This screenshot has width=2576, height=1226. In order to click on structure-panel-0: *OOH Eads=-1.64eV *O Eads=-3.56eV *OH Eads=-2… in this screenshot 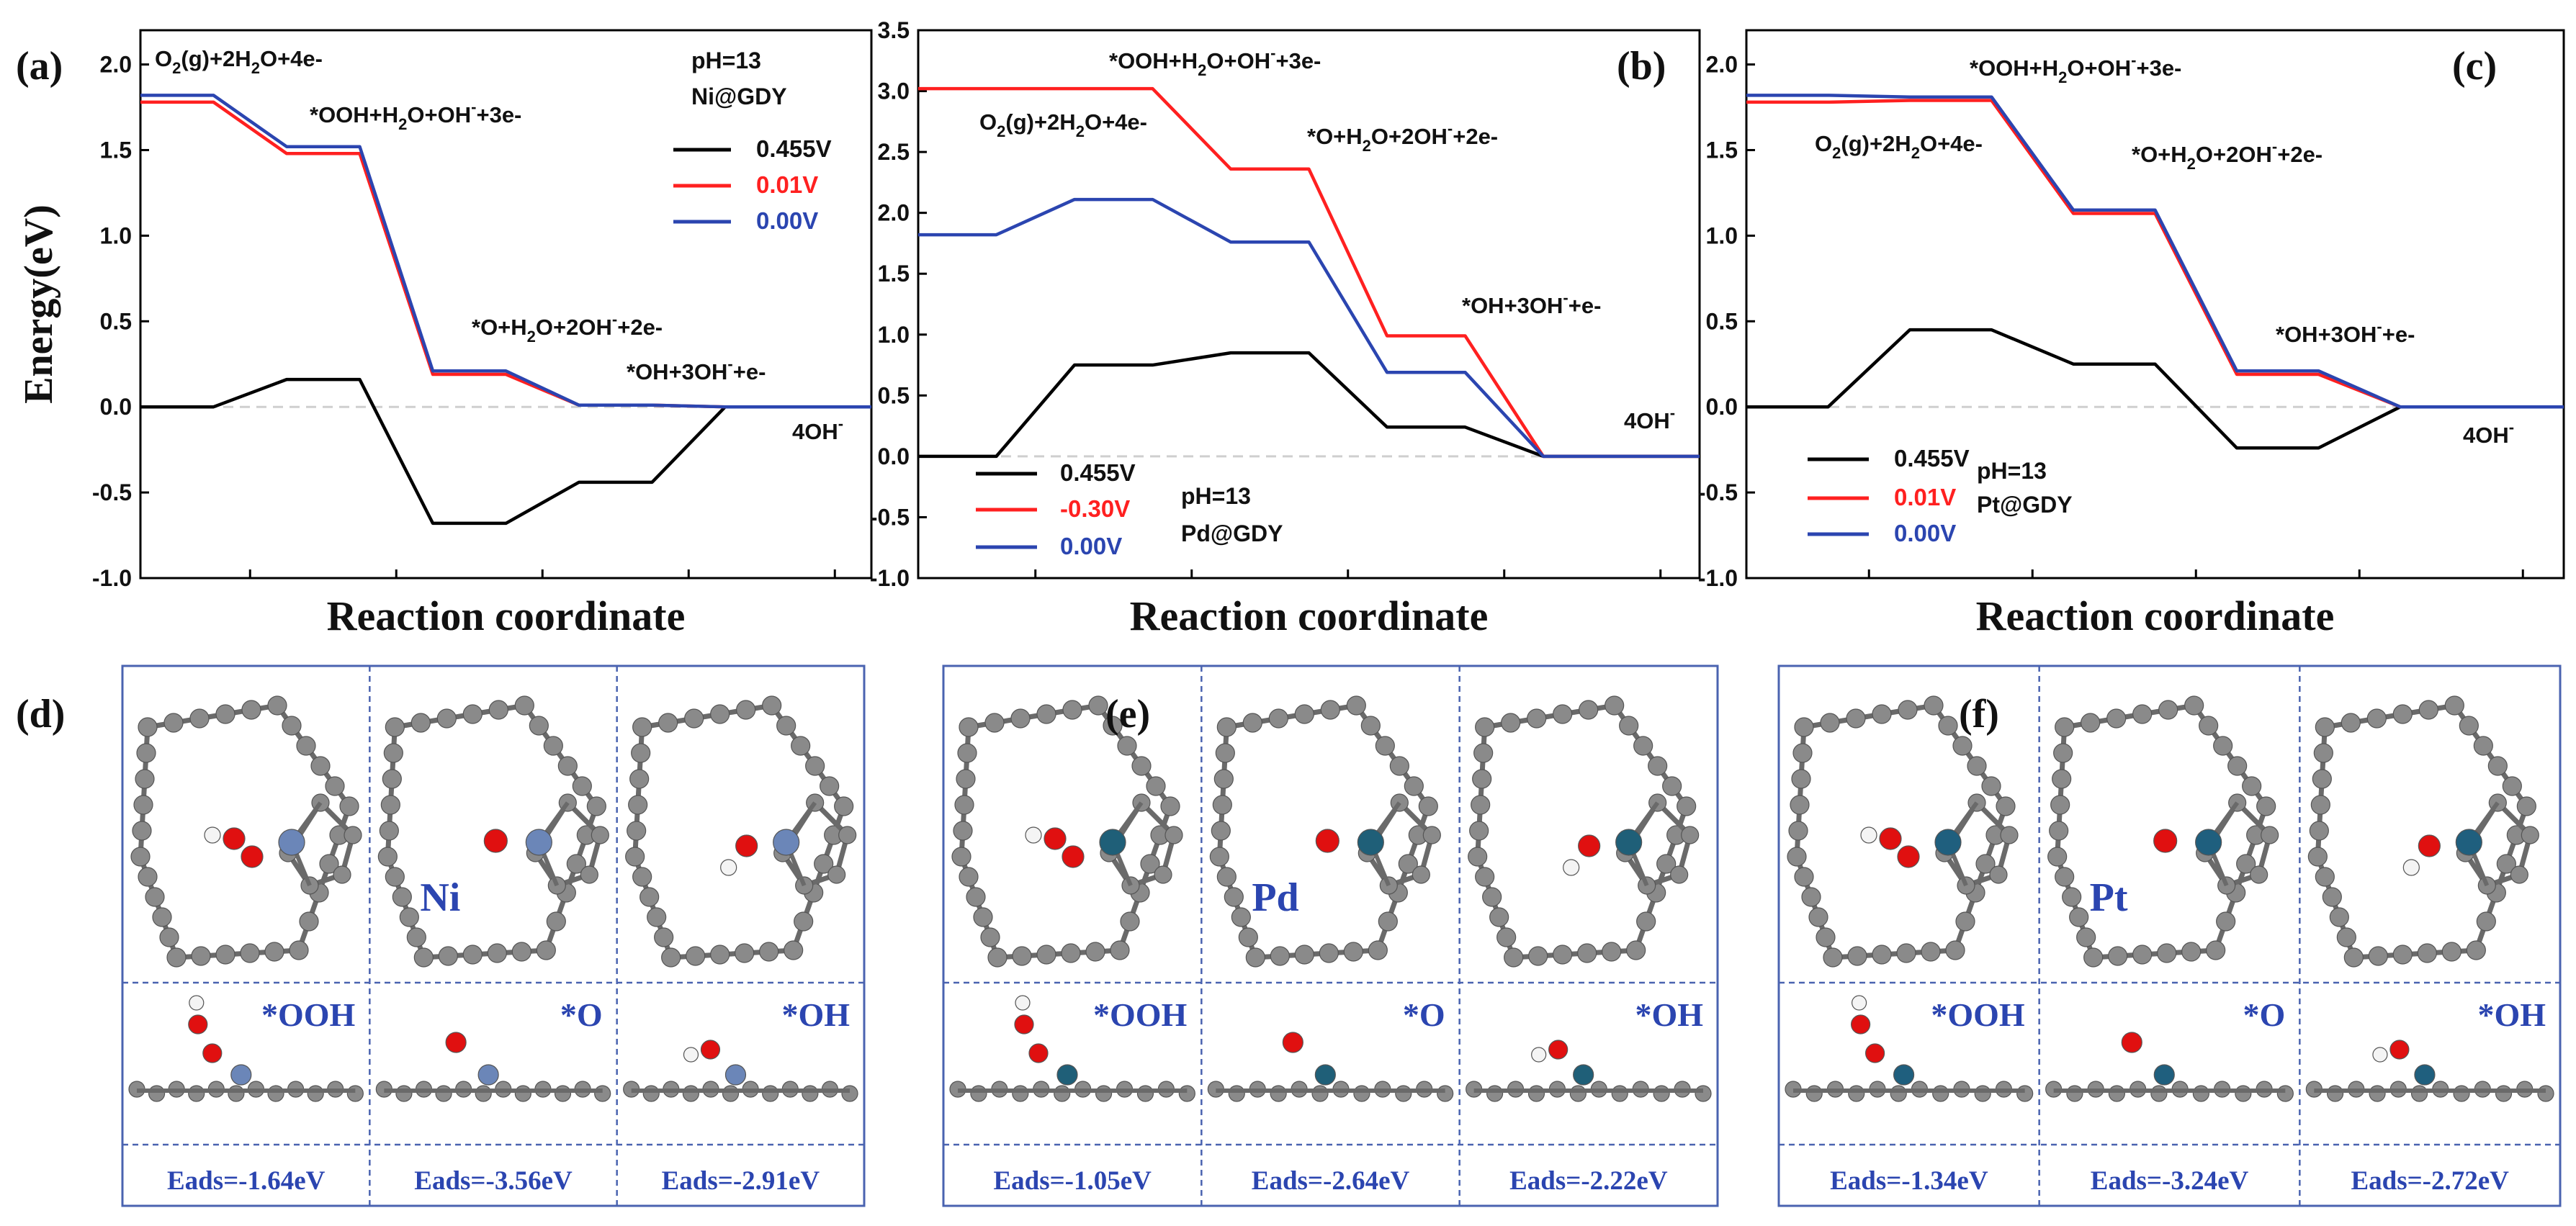, I will do `click(441, 935)`.